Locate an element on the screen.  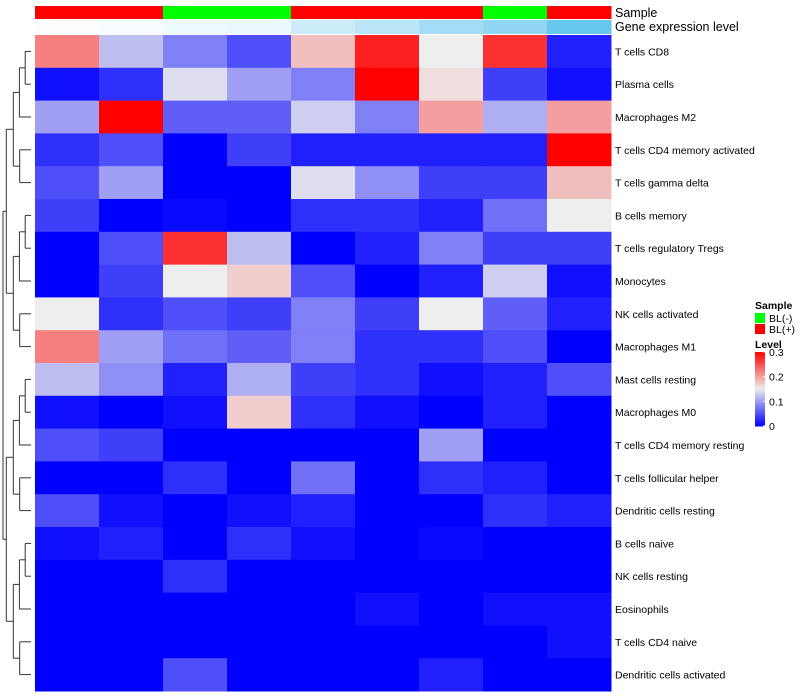
sample-annotation-label: Sample is located at coordinates (636, 13).